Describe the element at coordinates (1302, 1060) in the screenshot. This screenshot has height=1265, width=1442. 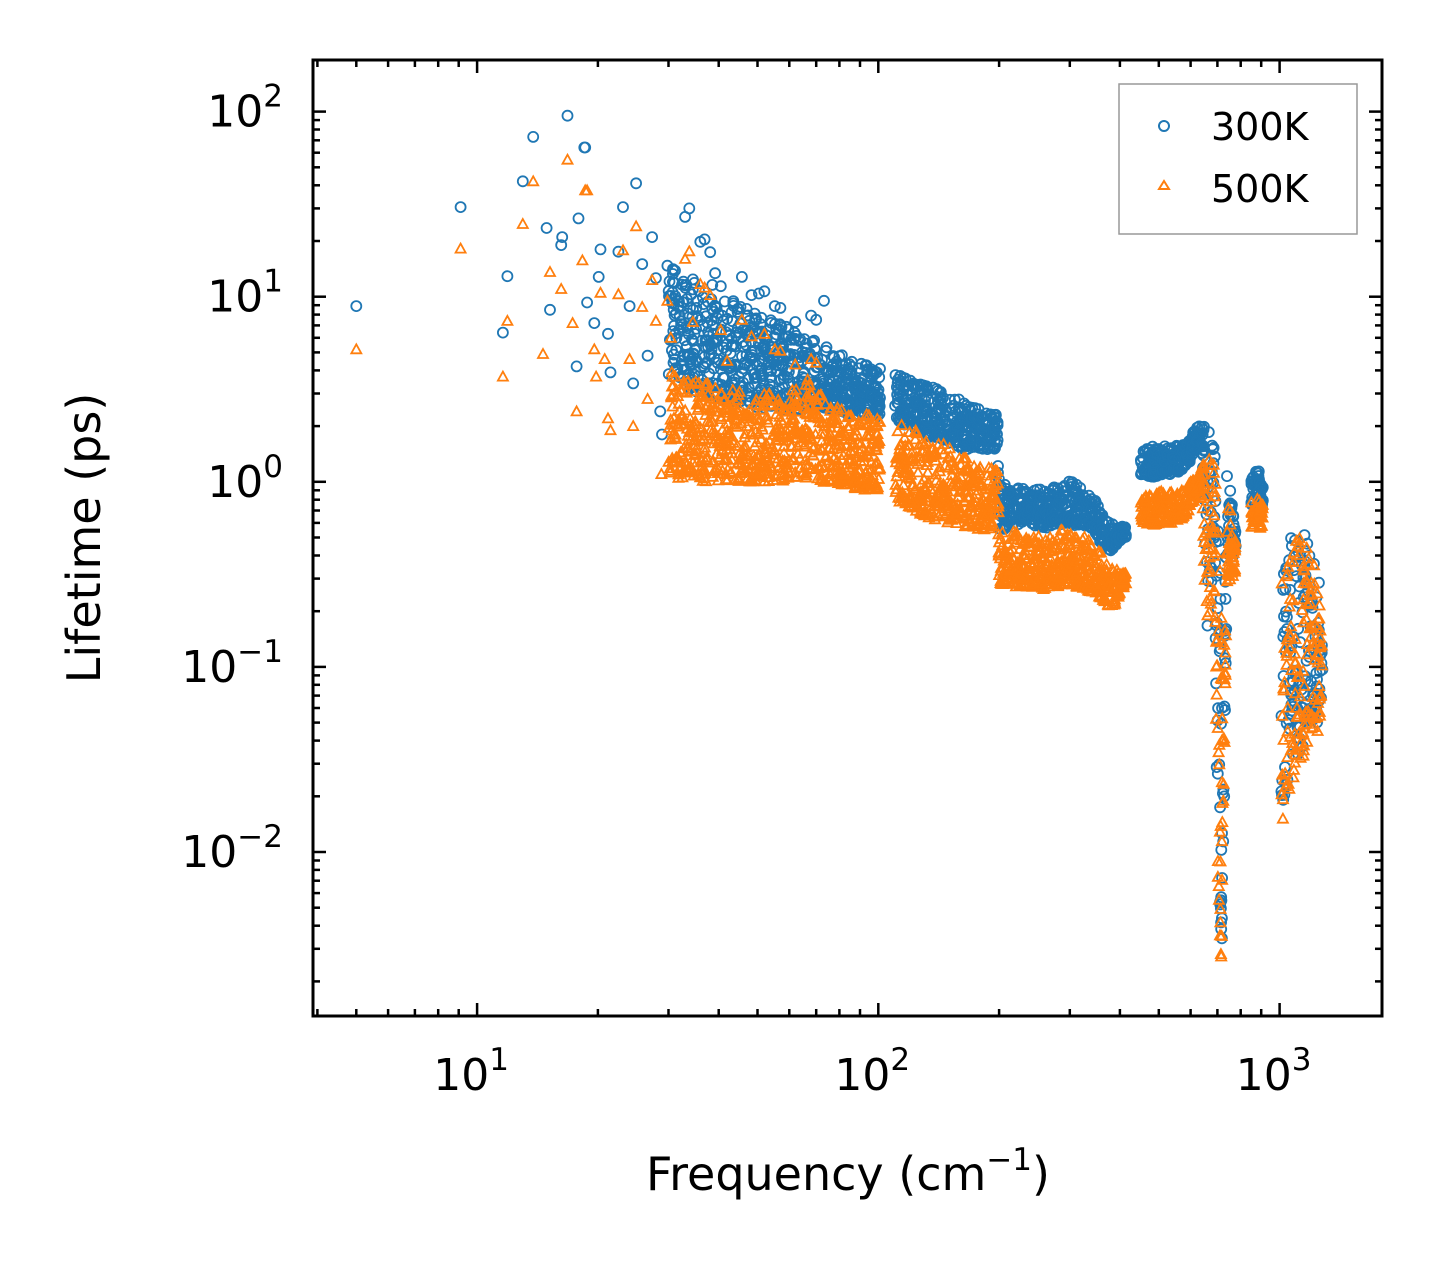
I see `x-tick-exp: 3` at that location.